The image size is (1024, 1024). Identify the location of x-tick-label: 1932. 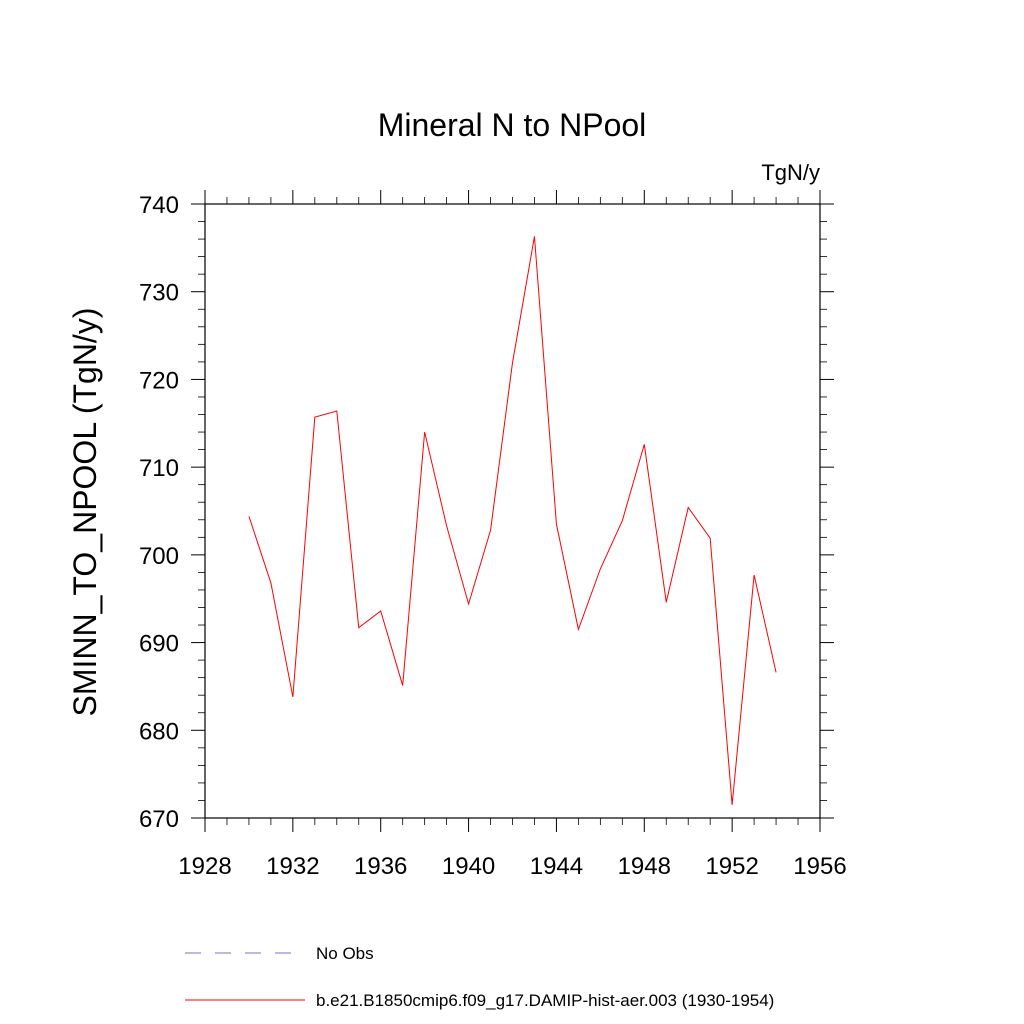
(292, 866).